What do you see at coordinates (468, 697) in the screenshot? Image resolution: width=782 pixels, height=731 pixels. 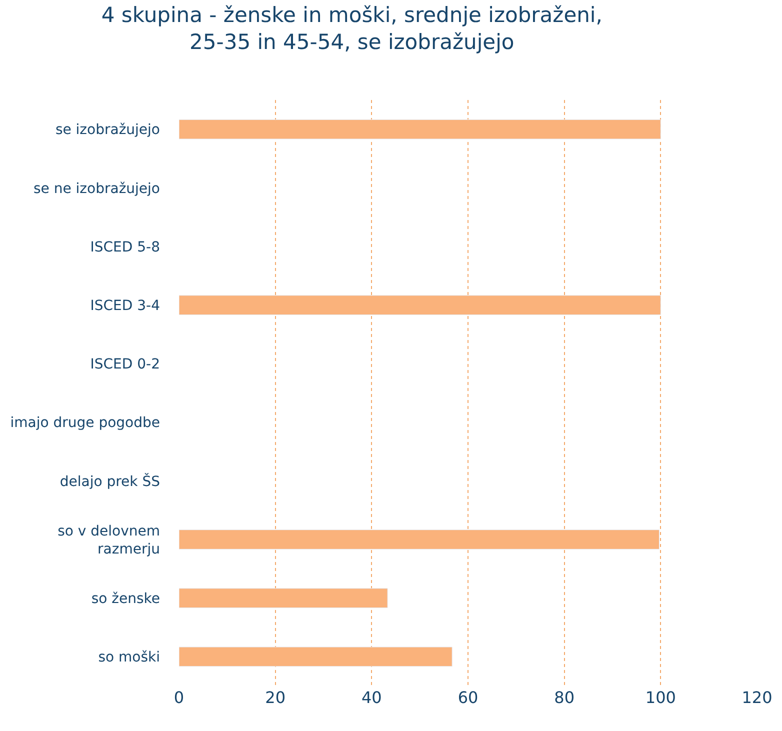 I see `x-tick-label: 60` at bounding box center [468, 697].